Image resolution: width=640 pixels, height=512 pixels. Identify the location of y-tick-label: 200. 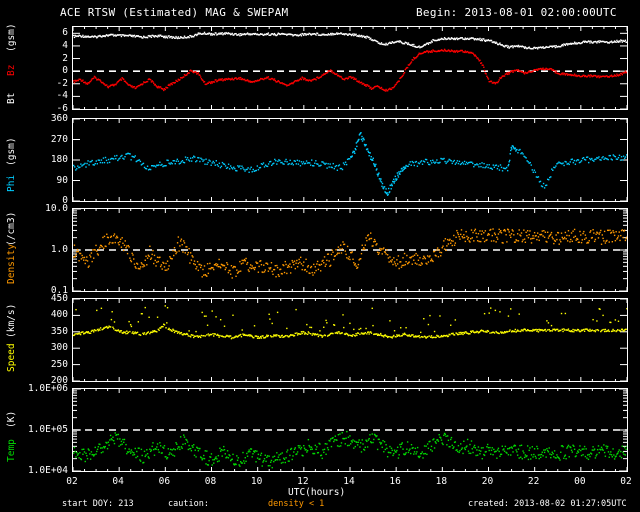
(59, 380).